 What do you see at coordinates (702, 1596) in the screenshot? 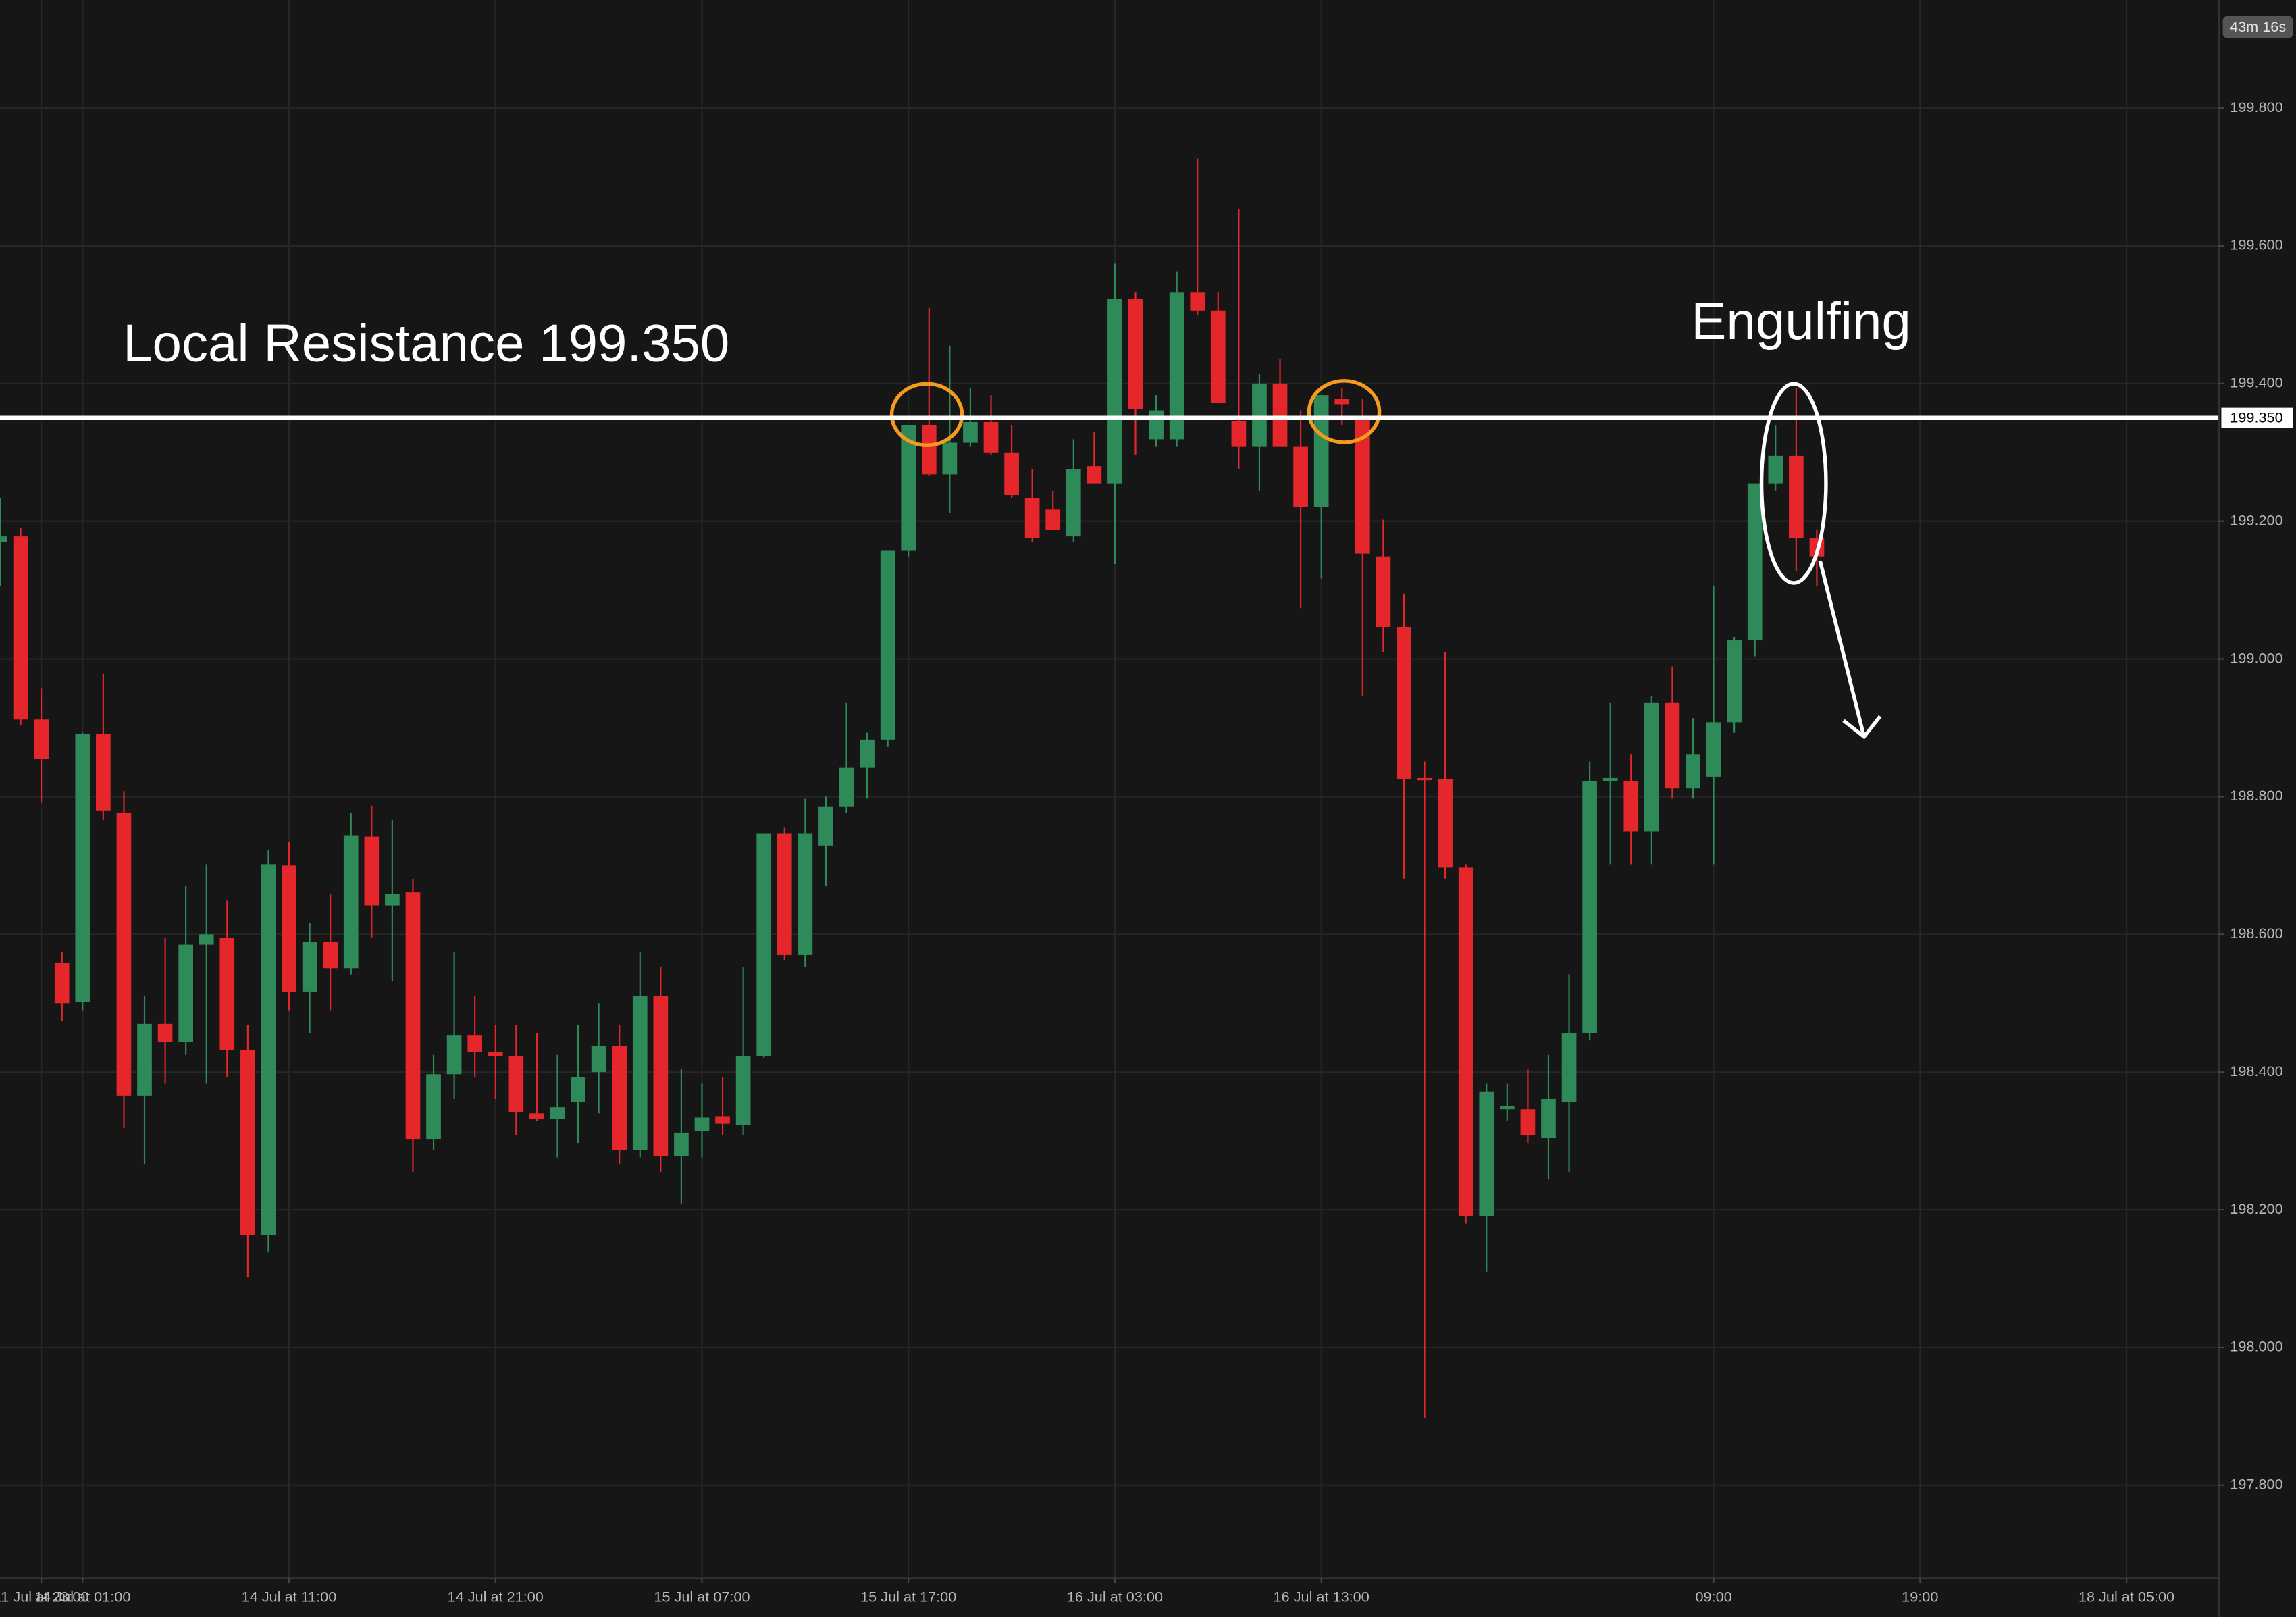
I see `x-tick-label: 15 Jul at 07:00` at bounding box center [702, 1596].